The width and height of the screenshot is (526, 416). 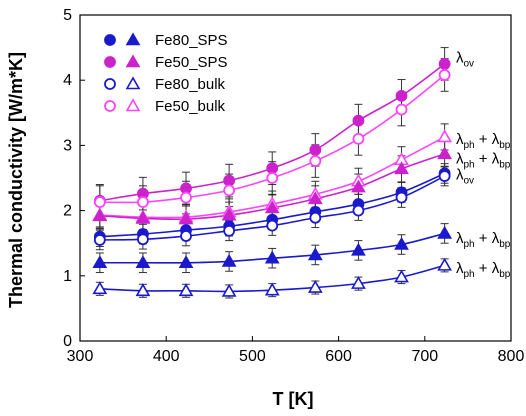 What do you see at coordinates (16, 180) in the screenshot?
I see `y-axis-title: Thermal conductivity [W/m*K]` at bounding box center [16, 180].